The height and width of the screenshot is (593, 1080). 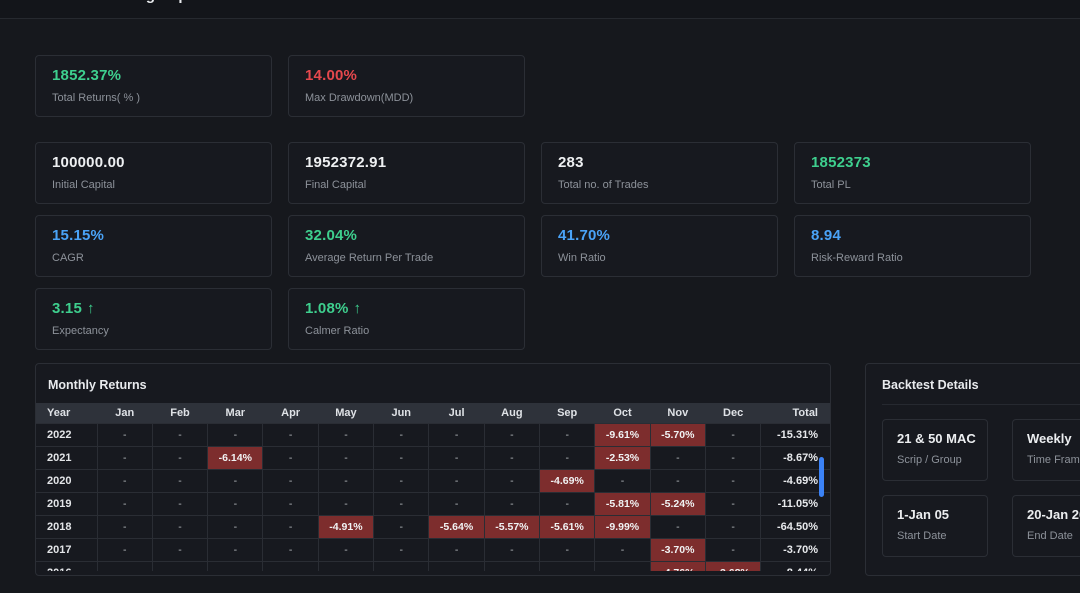 What do you see at coordinates (433, 458) in the screenshot?
I see `table-row: 2021- - -6.14% - - - - - - -2.53% - - -8.67%` at bounding box center [433, 458].